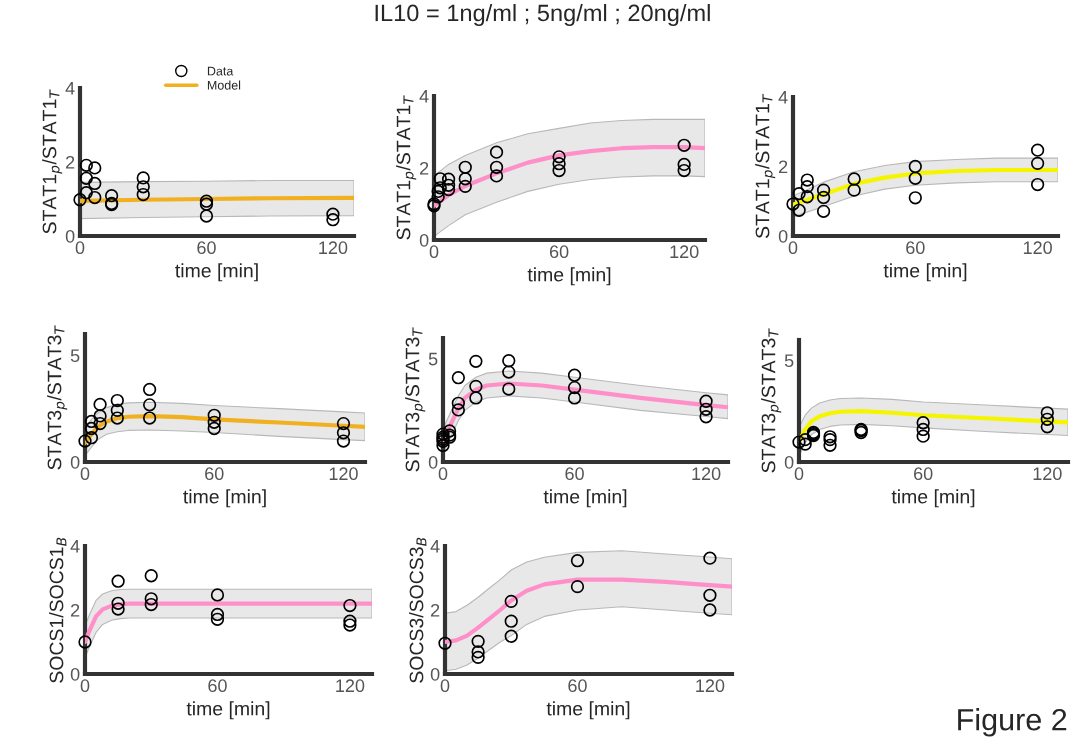 This screenshot has width=1084, height=744. Describe the element at coordinates (418, 610) in the screenshot. I see `y-axis-title: SOCS3/SOCS3$_{B}$` at that location.